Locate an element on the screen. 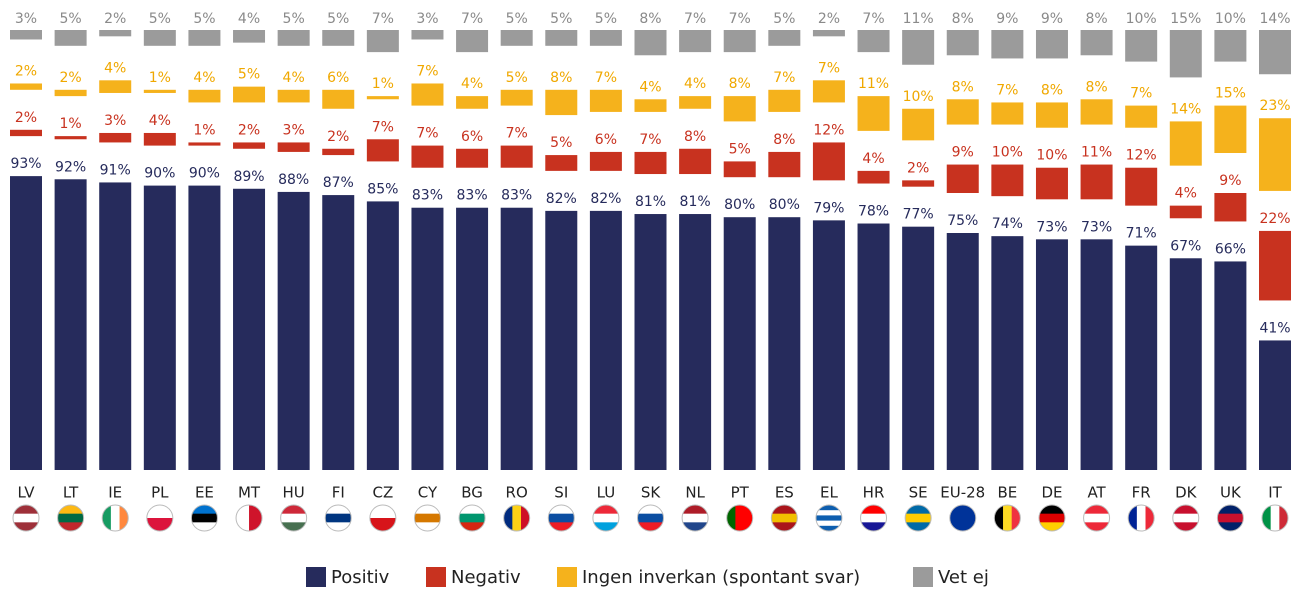  x-tick-label: LU is located at coordinates (606, 493).